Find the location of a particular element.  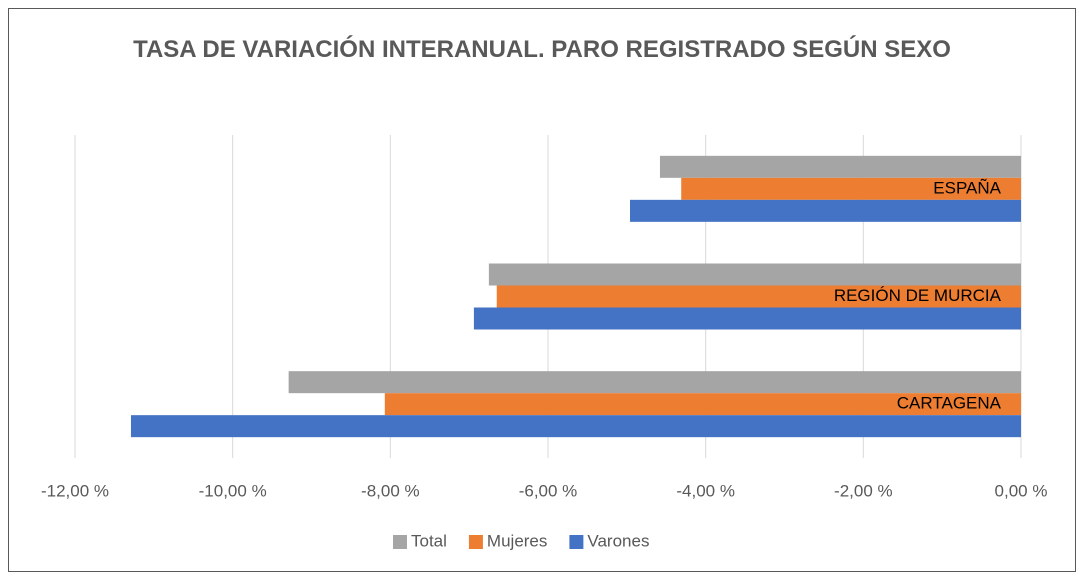

x-tick-label: 0,00 % is located at coordinates (1021, 490).